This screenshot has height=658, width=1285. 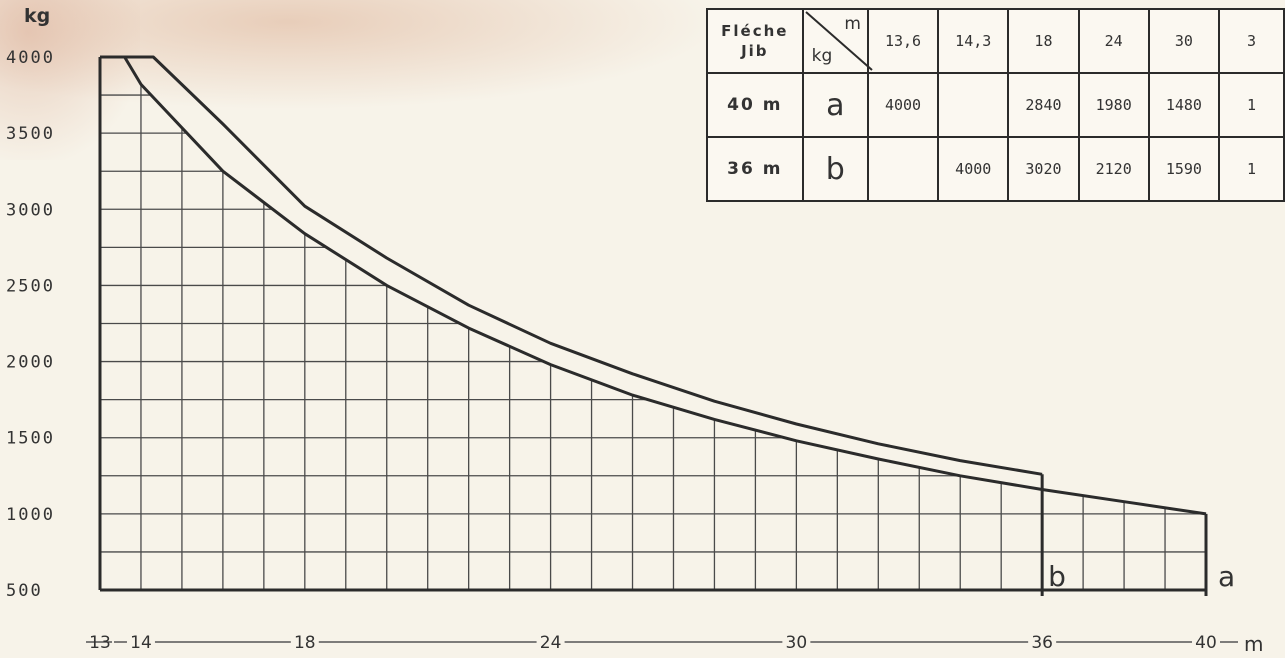 I want to click on load-value: 1590, so click(x=1184, y=169).